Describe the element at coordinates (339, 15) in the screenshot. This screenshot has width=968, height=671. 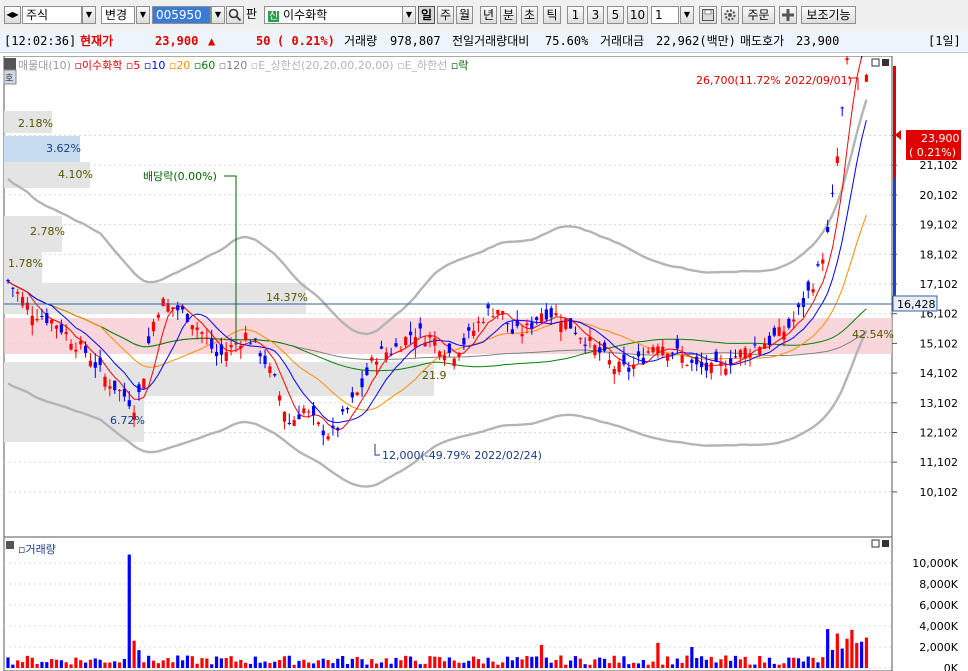
I see `stock-name-field: 신 이수화학` at that location.